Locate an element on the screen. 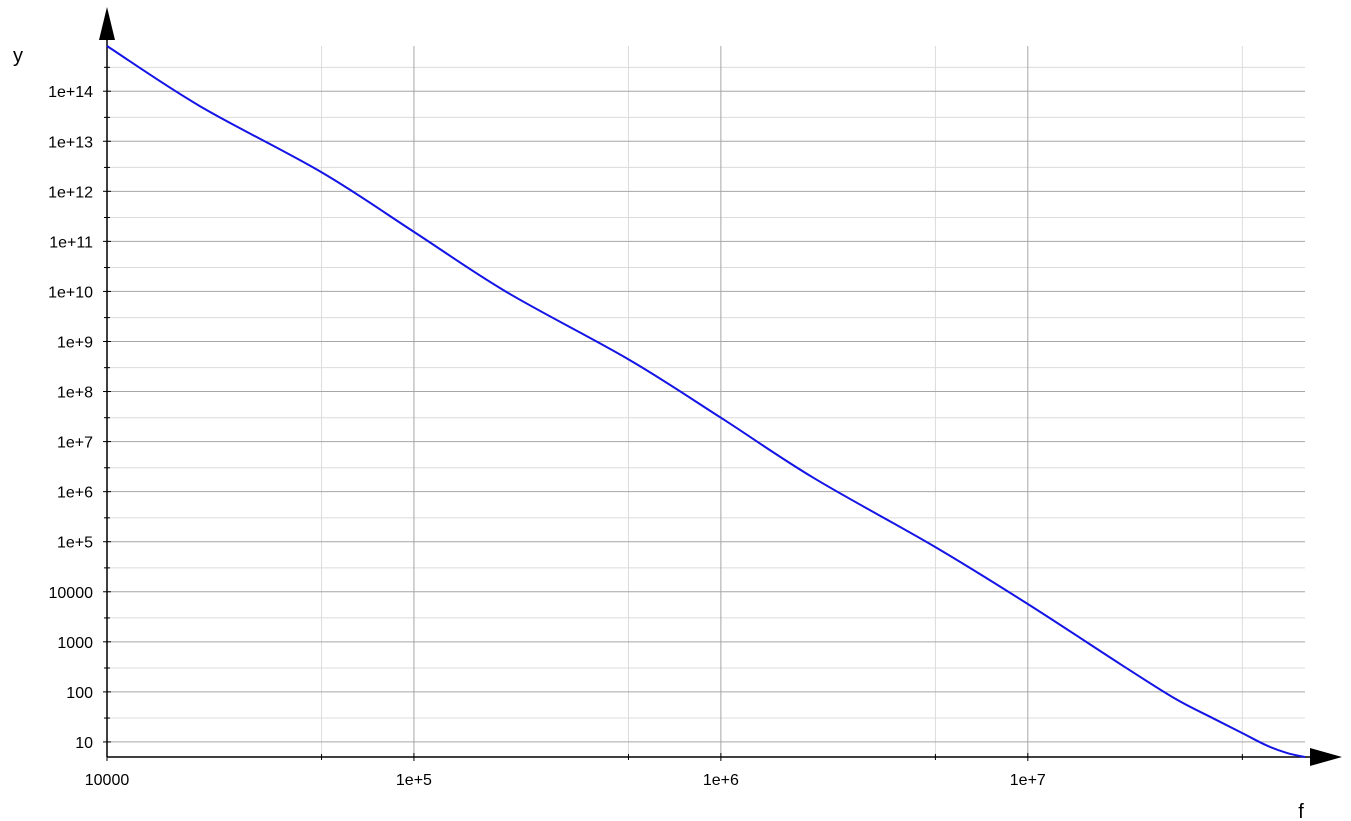 The width and height of the screenshot is (1351, 821). y-tick-label: 1e+8 is located at coordinates (75, 393).